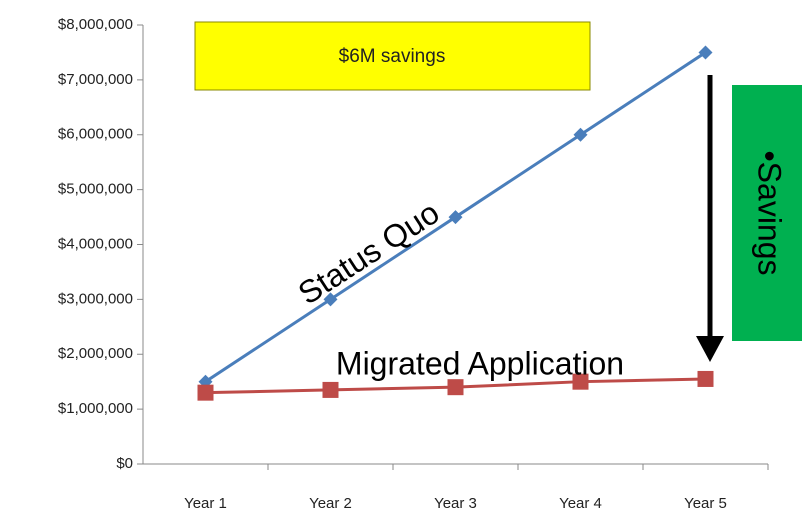  What do you see at coordinates (95, 353) in the screenshot?
I see `y-tick-label: $2,000,000` at bounding box center [95, 353].